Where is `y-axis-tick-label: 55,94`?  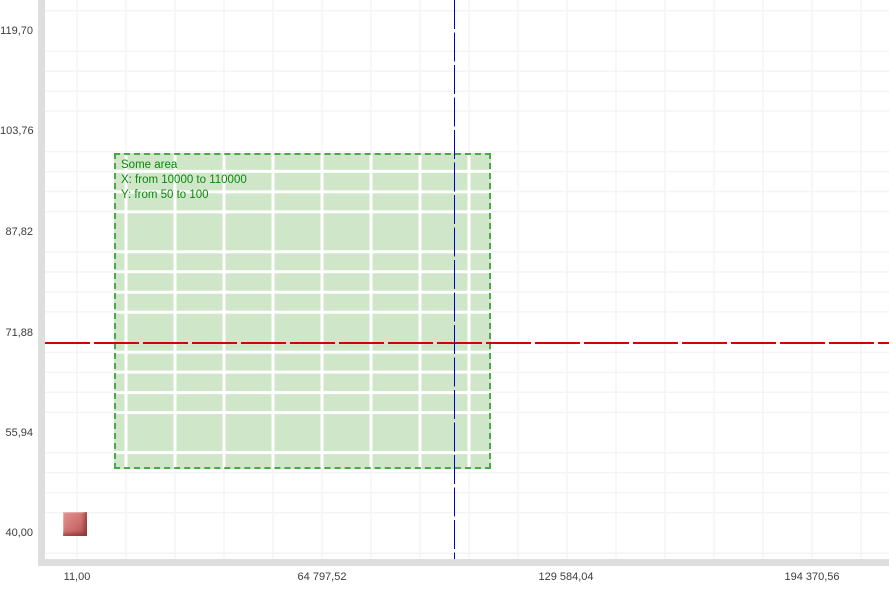 y-axis-tick-label: 55,94 is located at coordinates (19, 433).